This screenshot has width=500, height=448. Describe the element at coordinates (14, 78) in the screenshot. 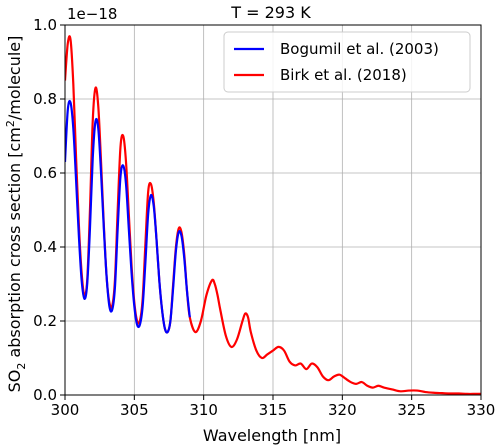

I see `y-label-tail: /molecule]` at that location.